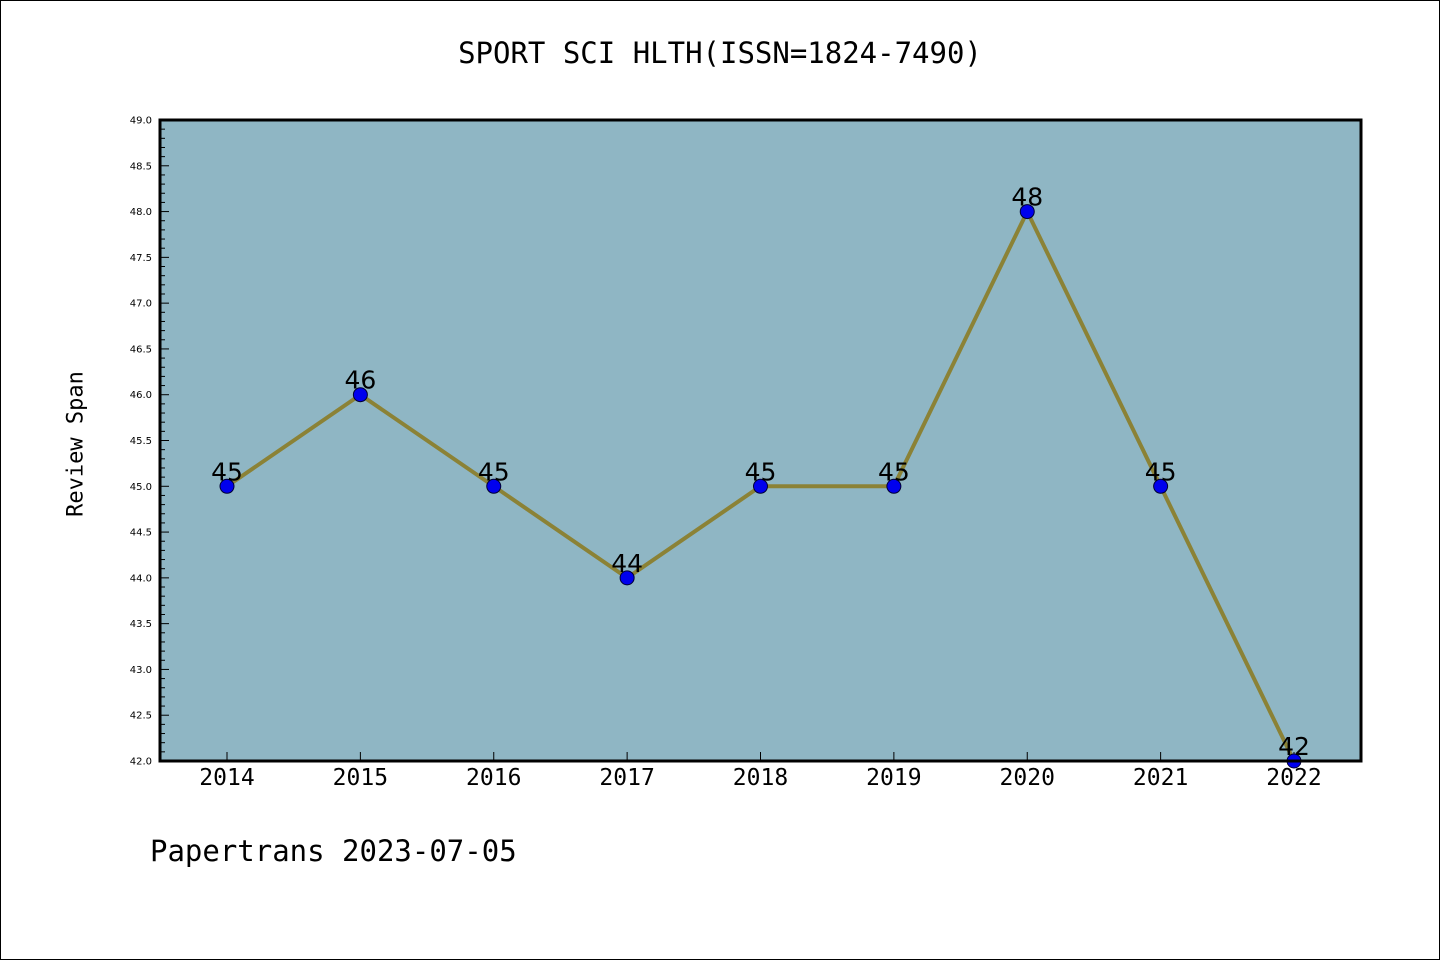 Image resolution: width=1440 pixels, height=960 pixels. I want to click on data-label: 46, so click(360, 380).